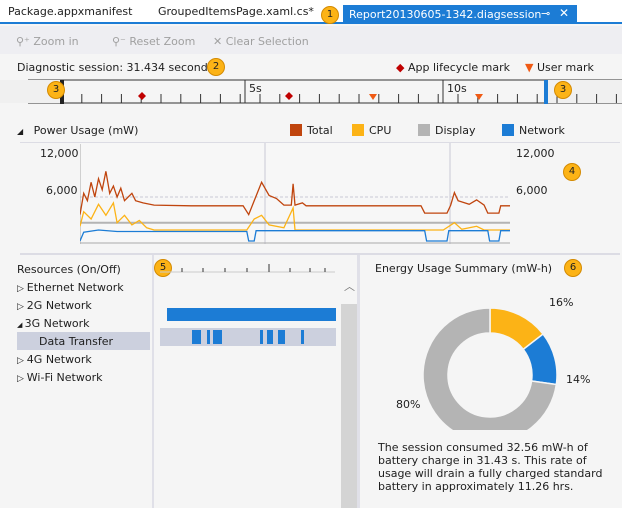  Describe the element at coordinates (311, 40) in the screenshot. I see `toolbar` at that location.